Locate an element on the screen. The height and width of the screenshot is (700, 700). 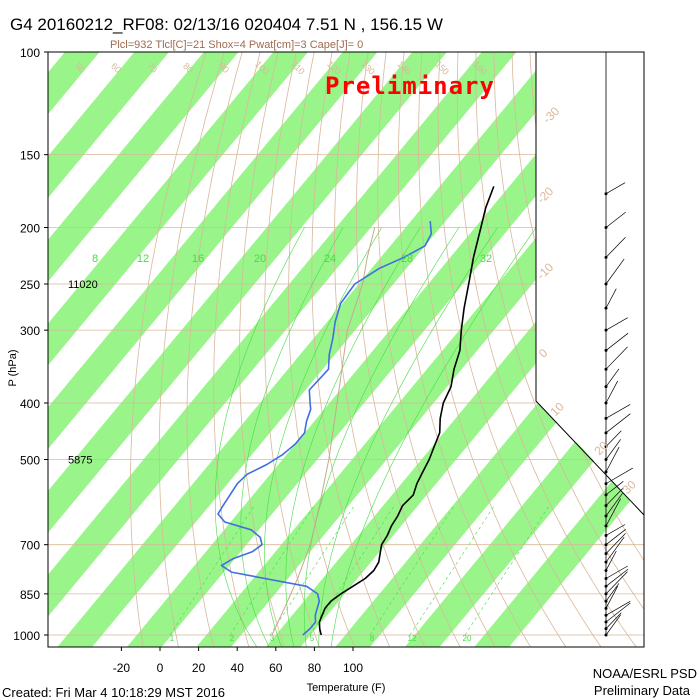
x-tick-label: 20 is located at coordinates (199, 668).